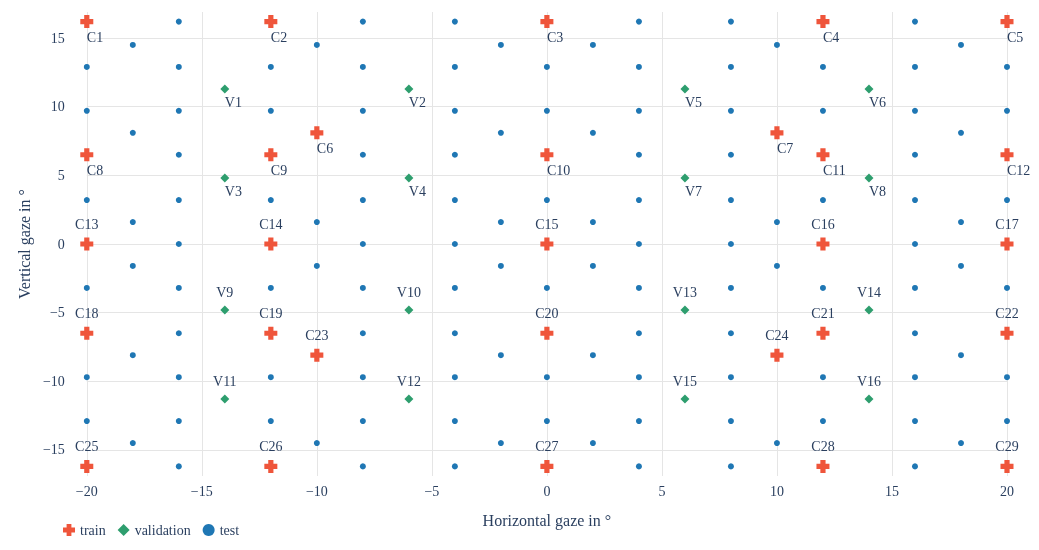  I want to click on data-label: C1, so click(95, 37).